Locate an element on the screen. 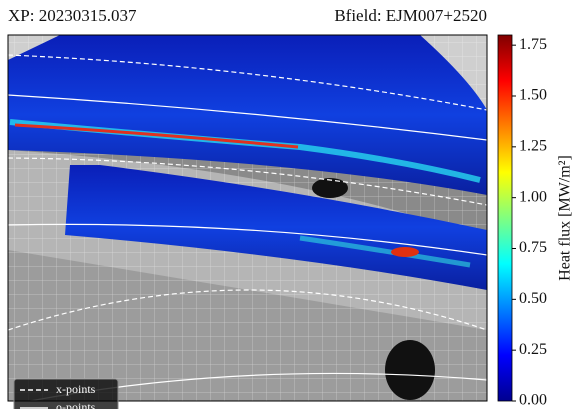  legend: x-points o-points is located at coordinates (66, 393).